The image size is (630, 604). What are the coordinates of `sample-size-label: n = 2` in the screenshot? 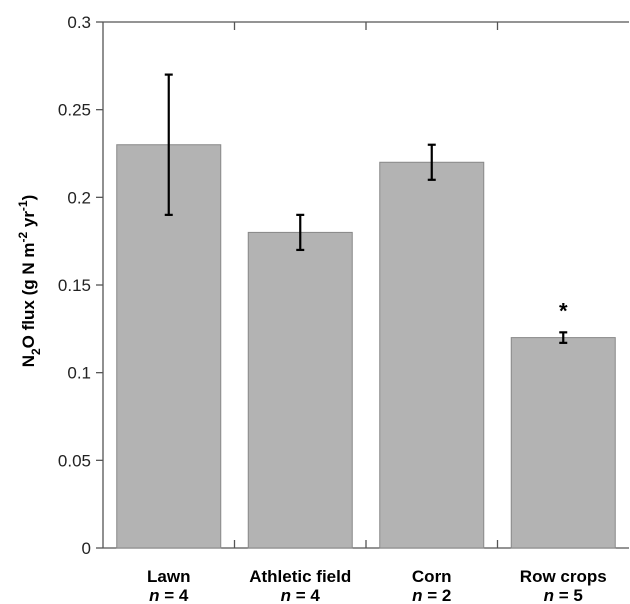 It's located at (431, 595).